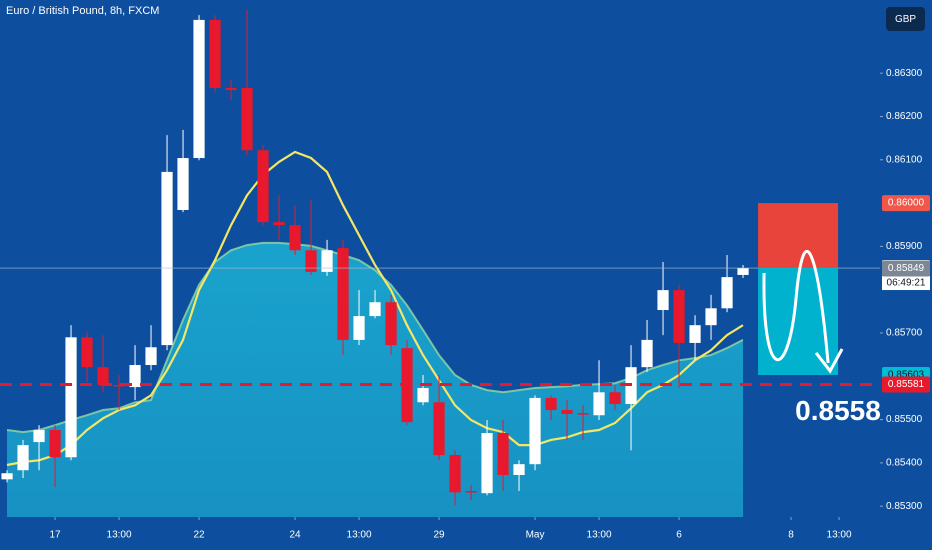 Image resolution: width=932 pixels, height=550 pixels. I want to click on currency-label: GBP, so click(905, 19).